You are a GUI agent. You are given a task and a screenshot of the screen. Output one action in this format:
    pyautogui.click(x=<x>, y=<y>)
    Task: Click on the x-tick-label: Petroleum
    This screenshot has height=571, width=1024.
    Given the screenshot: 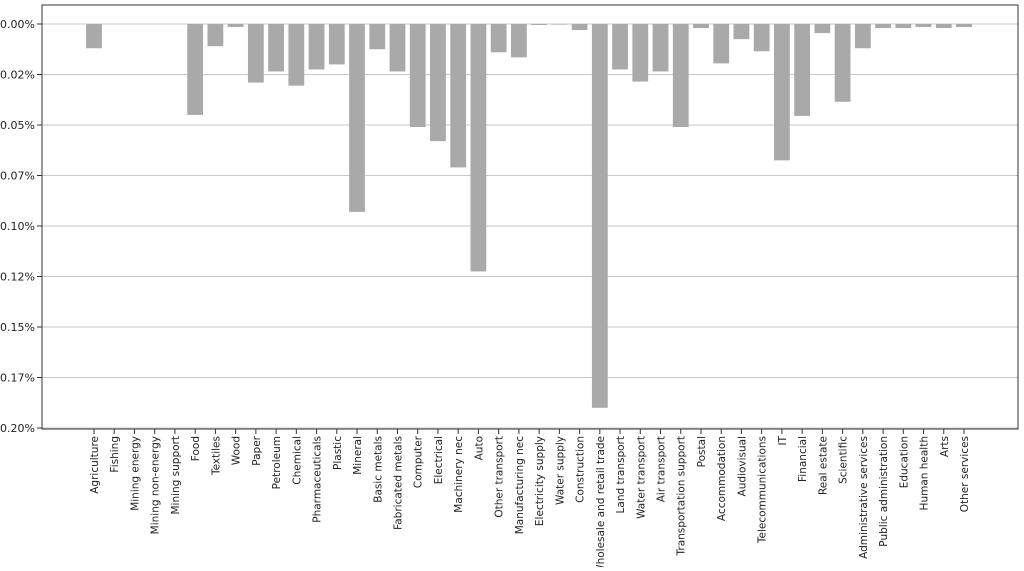 What is the action you would take?
    pyautogui.click(x=277, y=462)
    